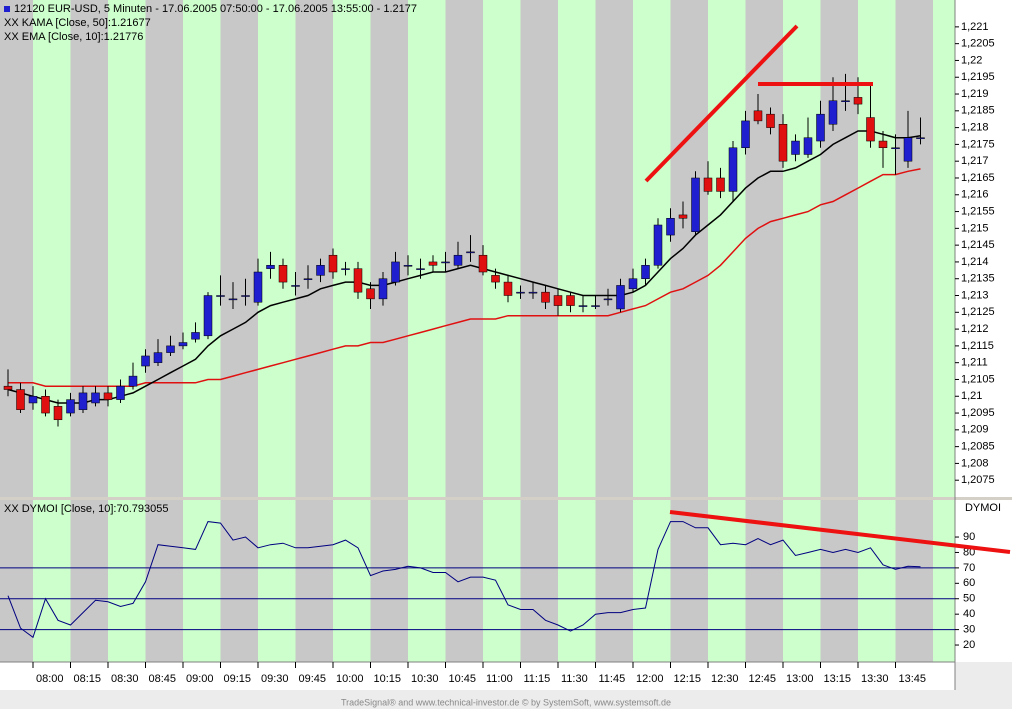 The width and height of the screenshot is (1012, 709). What do you see at coordinates (978, 111) in the screenshot?
I see `y-tick-label: 1,2185` at bounding box center [978, 111].